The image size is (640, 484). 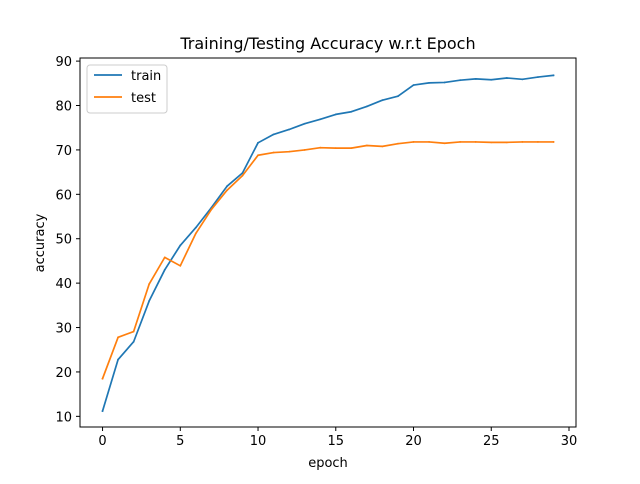 I want to click on legend-label-train: train, so click(x=146, y=76).